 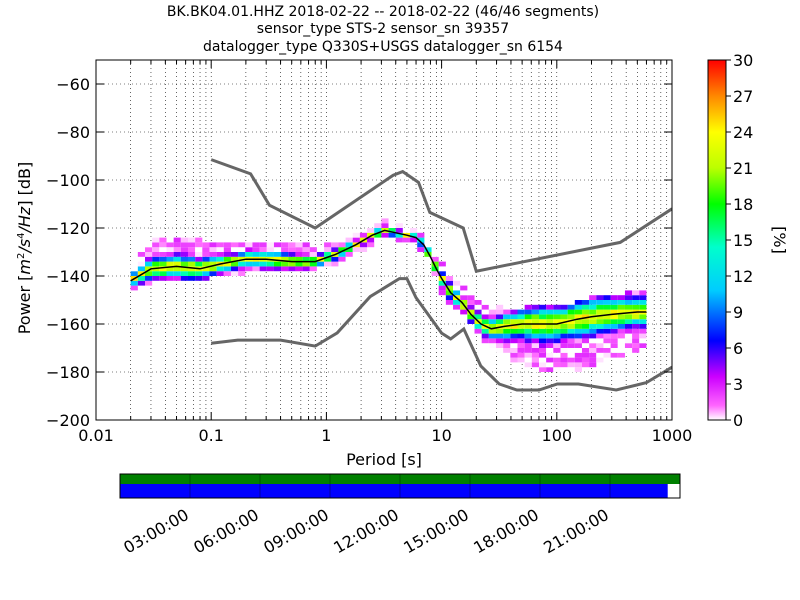 I want to click on colorbar-tick-label: 6, so click(x=738, y=348).